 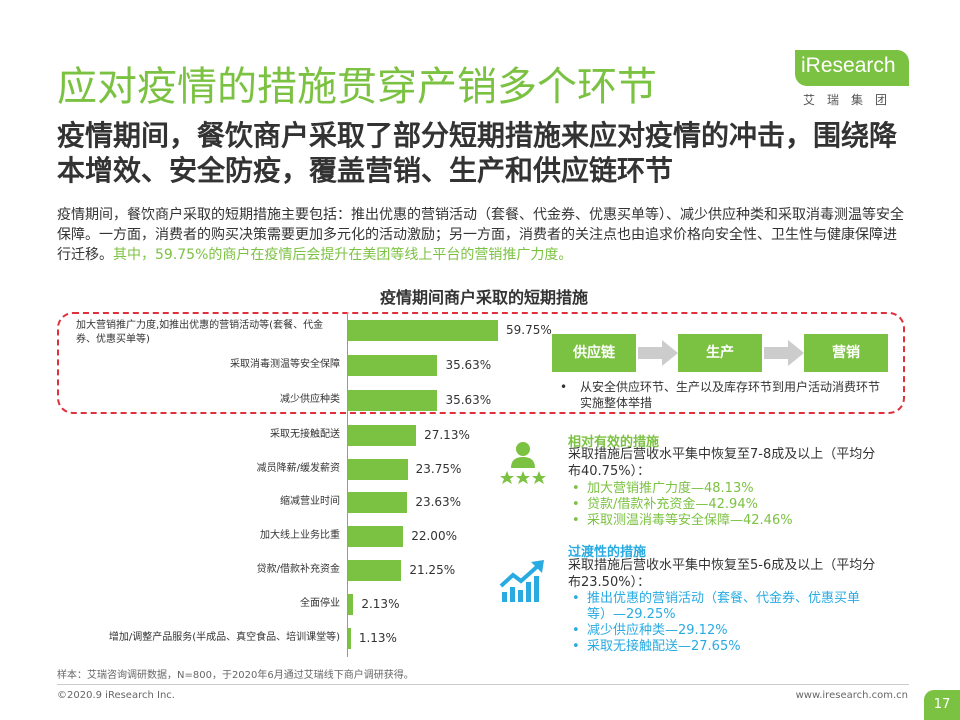 I want to click on bar-value-label: 2.13%, so click(x=380, y=604).